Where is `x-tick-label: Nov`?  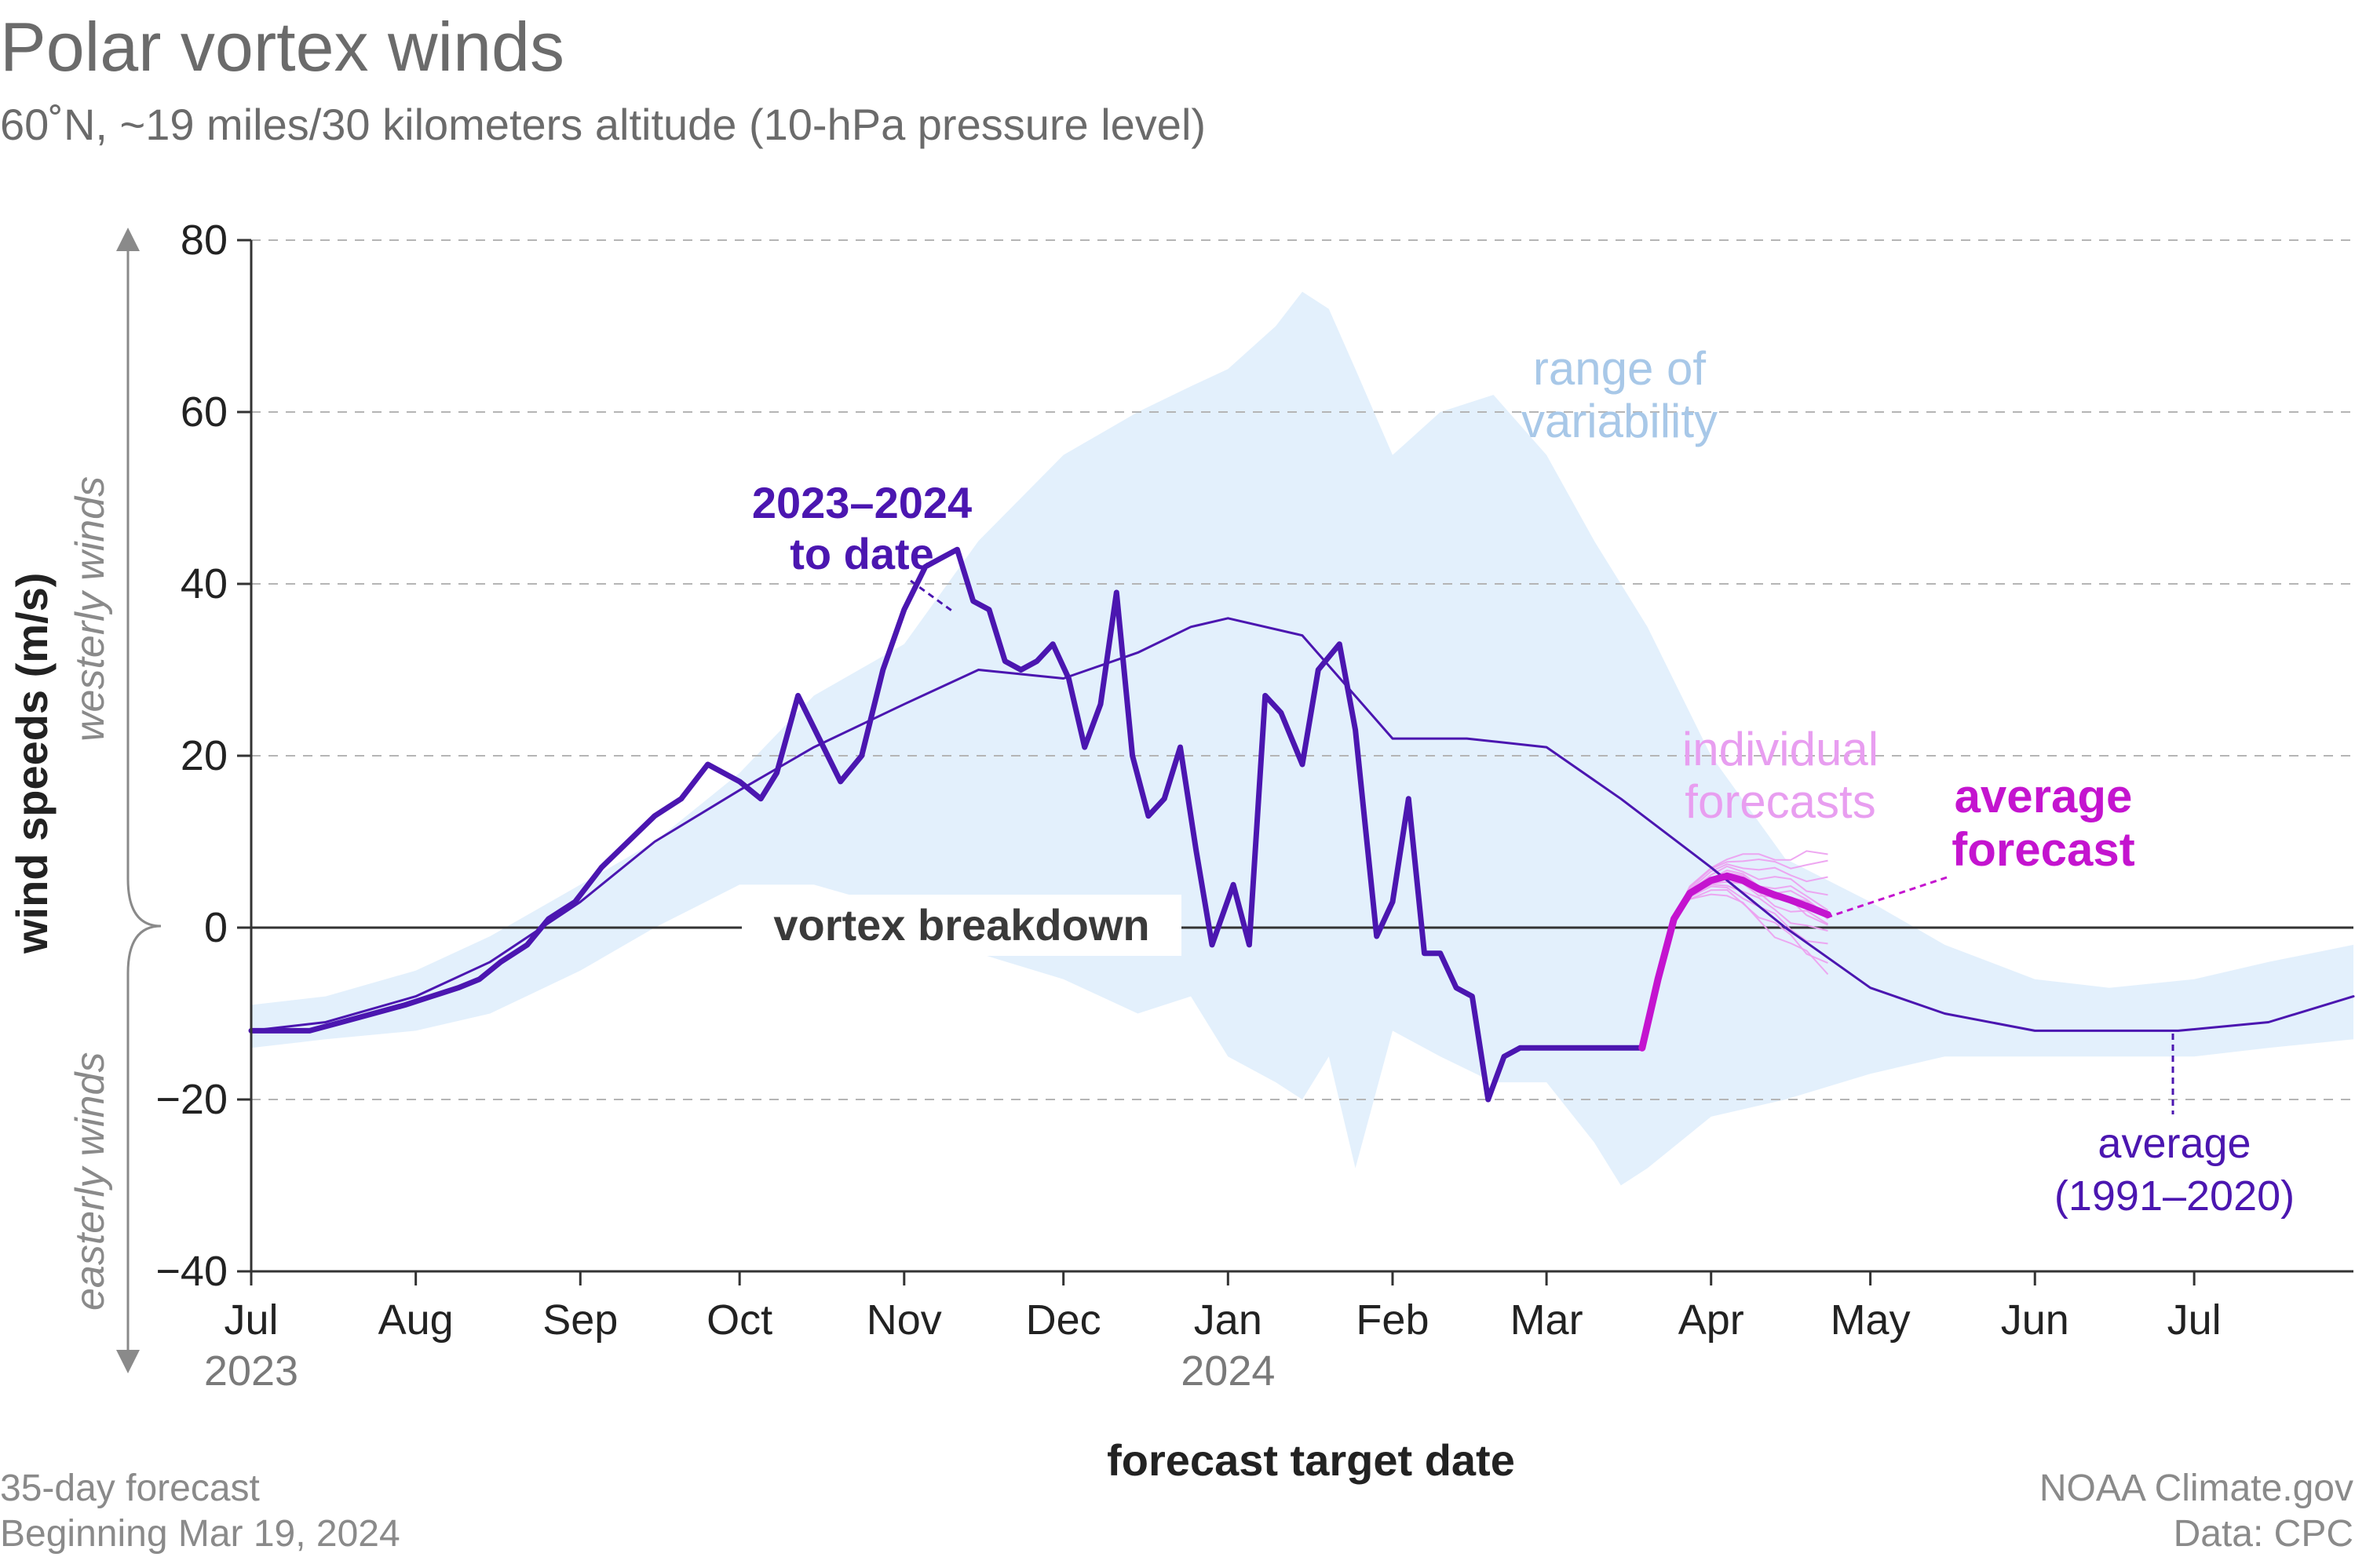
x-tick-label: Nov is located at coordinates (904, 1320).